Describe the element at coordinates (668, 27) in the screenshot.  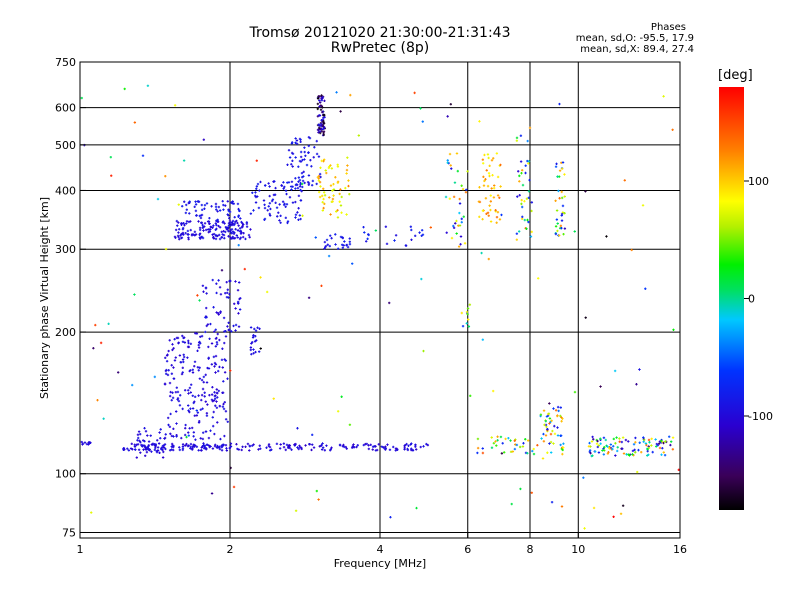
I see `phase-stats-heading: Phases` at that location.